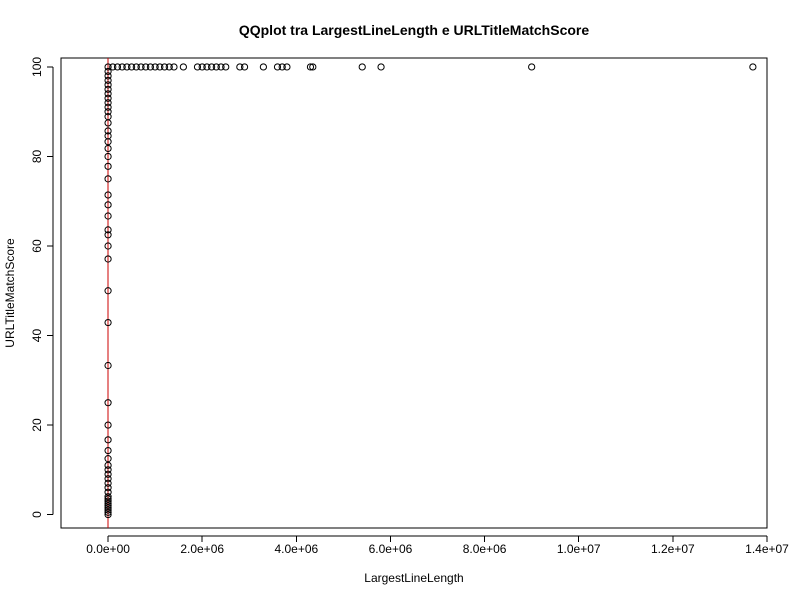  I want to click on x-axis-label: LargestLineLength, so click(413, 578).